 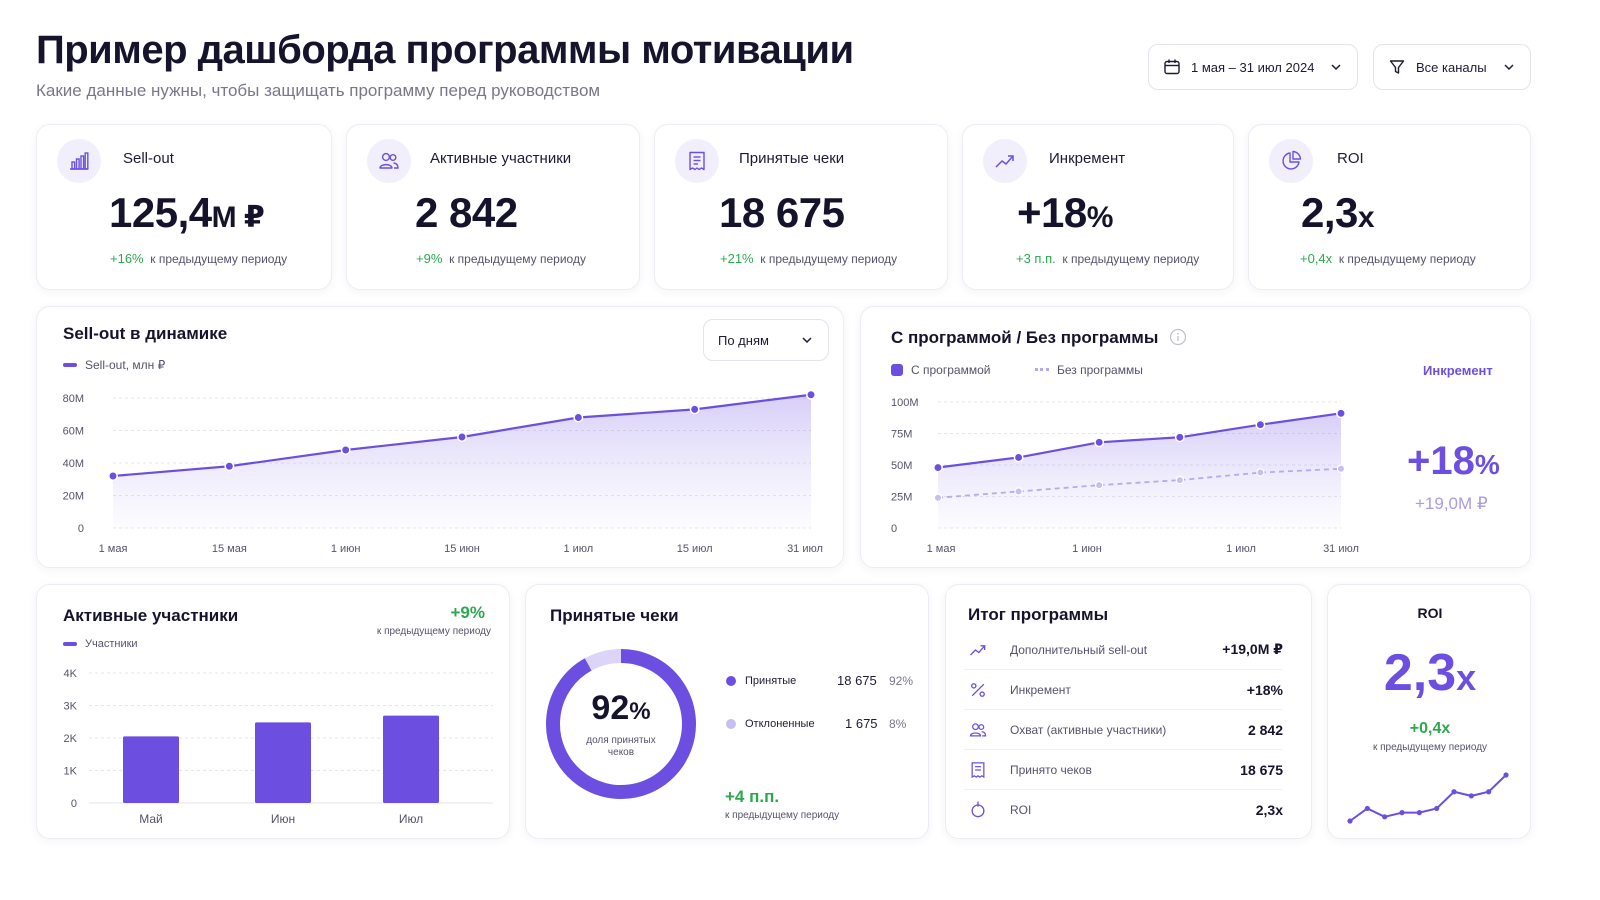 What do you see at coordinates (1388, 258) in the screenshot?
I see `kpi-delta: +0,4x к предыдущему периоду` at bounding box center [1388, 258].